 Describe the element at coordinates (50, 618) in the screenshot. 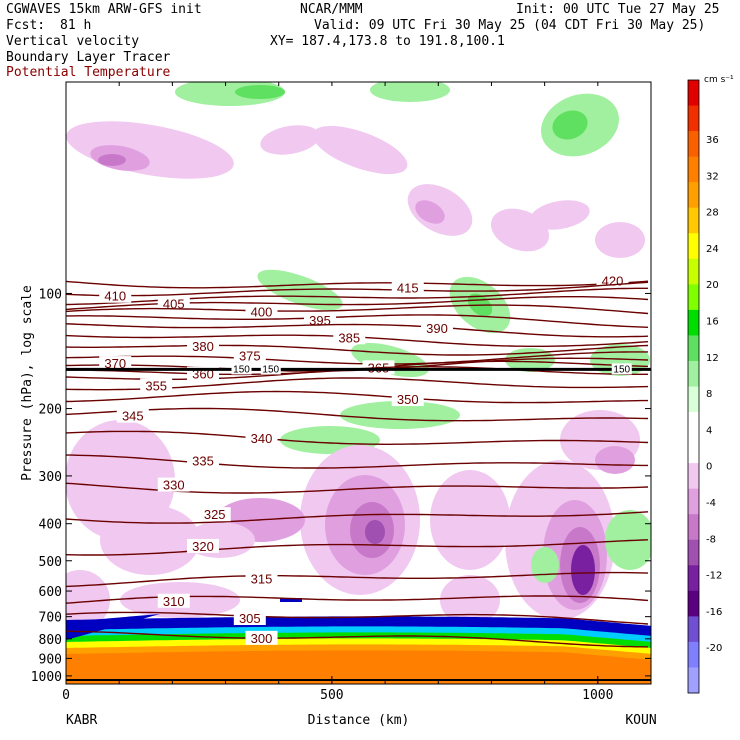

I see `y-tick-label: 700` at that location.